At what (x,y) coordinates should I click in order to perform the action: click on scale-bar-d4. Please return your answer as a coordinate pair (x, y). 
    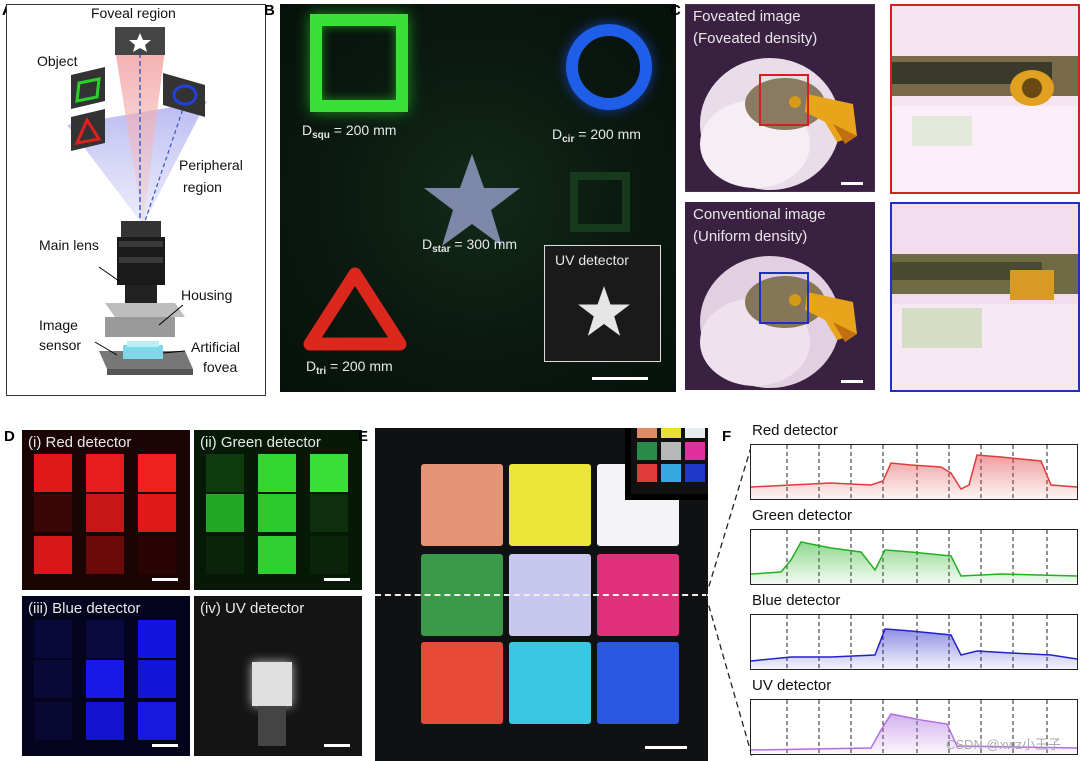
    Looking at the image, I should click on (337, 745).